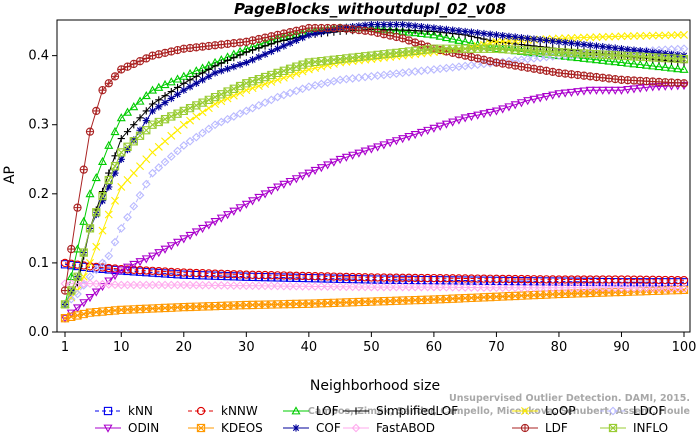  I want to click on x-tick-label: 70, so click(496, 347).